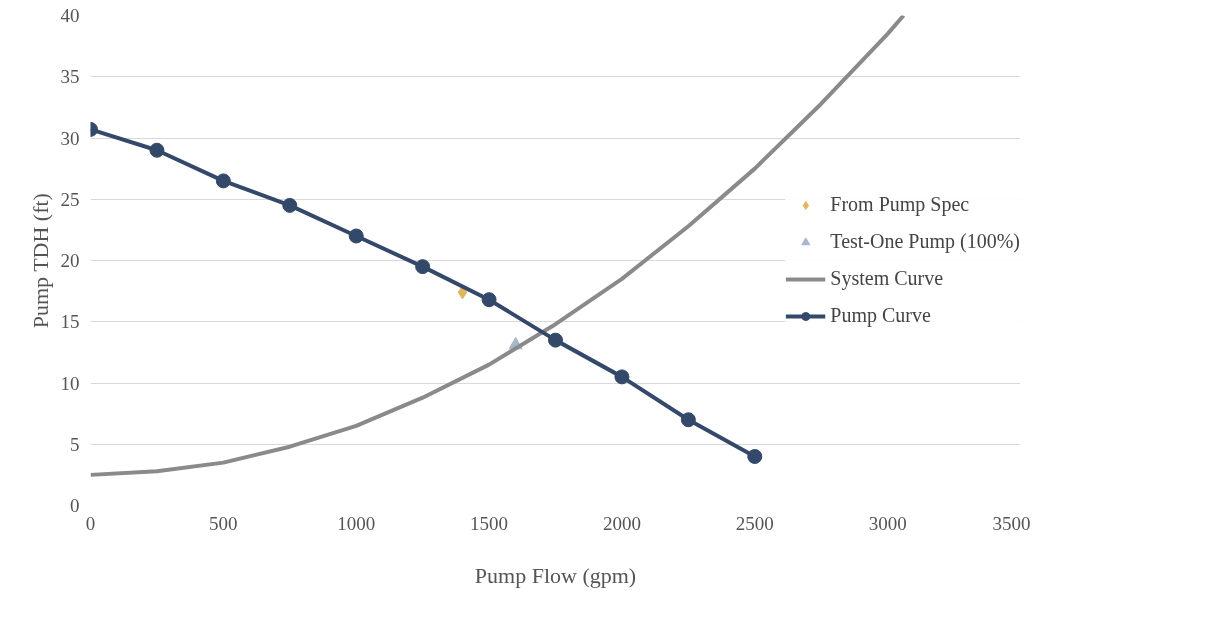 The image size is (1222, 637). Describe the element at coordinates (70, 77) in the screenshot. I see `y-tick-label: 35` at that location.